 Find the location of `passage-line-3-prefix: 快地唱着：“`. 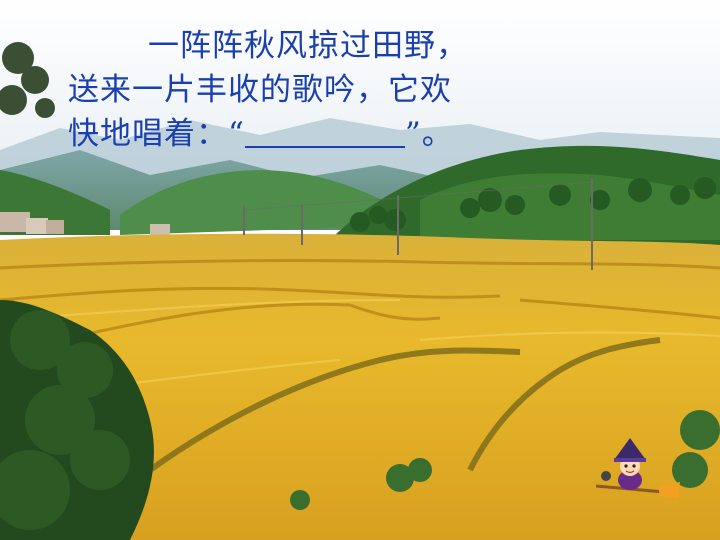

passage-line-3-prefix: 快地唱着：“ is located at coordinates (156, 134).